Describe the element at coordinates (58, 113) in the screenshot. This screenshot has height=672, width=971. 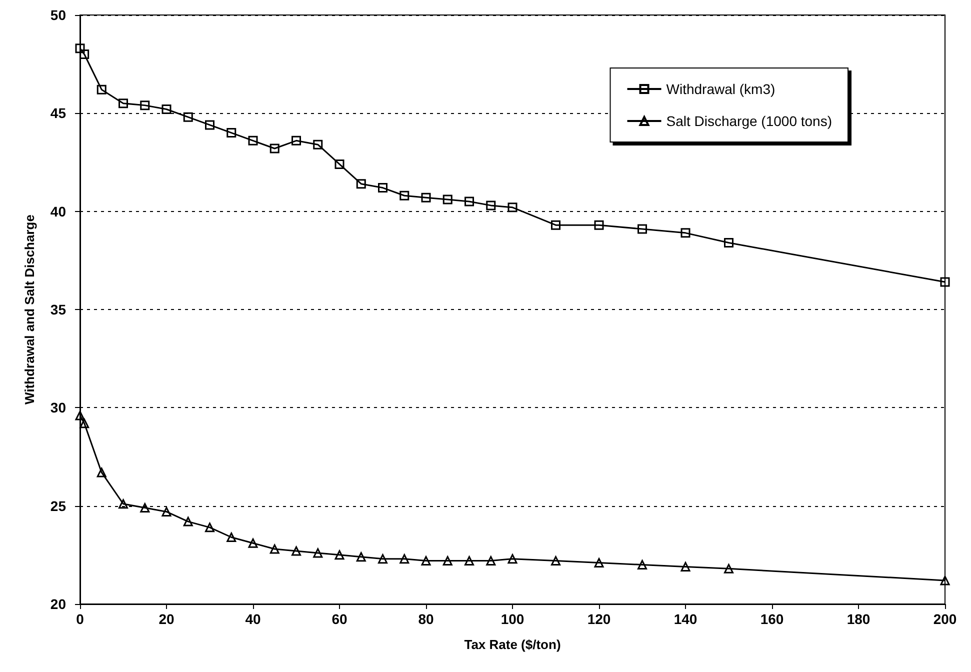
I see `y-tick-label: 45` at that location.